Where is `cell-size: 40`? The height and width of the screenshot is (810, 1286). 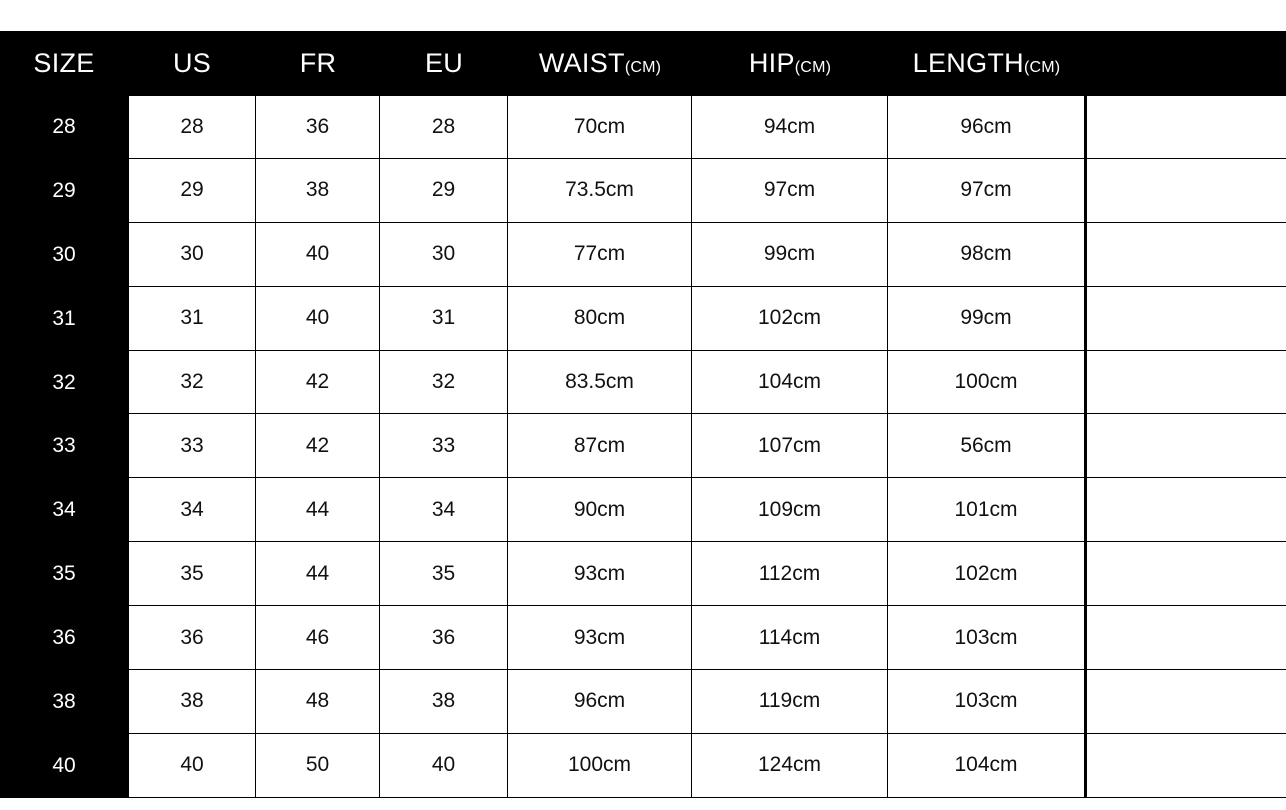 cell-size: 40 is located at coordinates (64, 765).